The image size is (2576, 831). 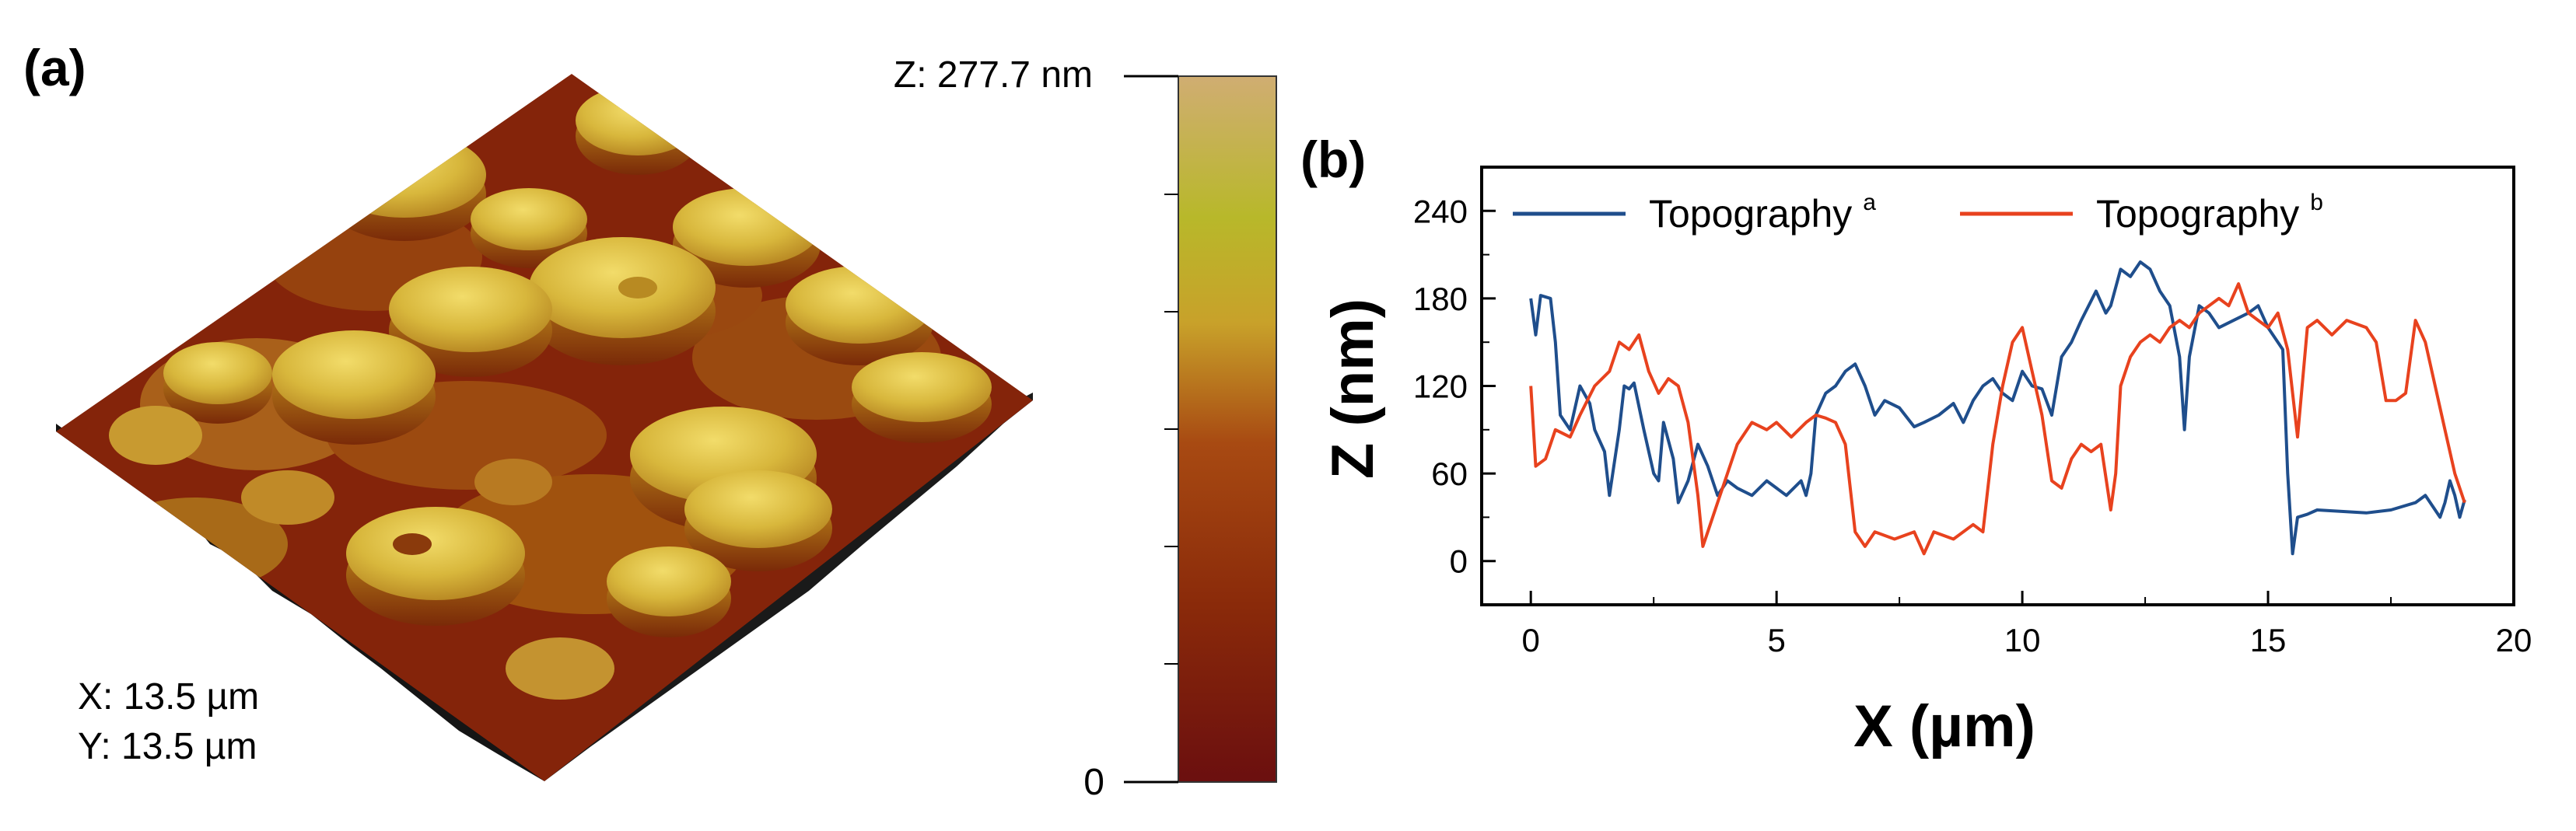 What do you see at coordinates (1353, 389) in the screenshot?
I see `y-axis-title: Z (nm)` at bounding box center [1353, 389].